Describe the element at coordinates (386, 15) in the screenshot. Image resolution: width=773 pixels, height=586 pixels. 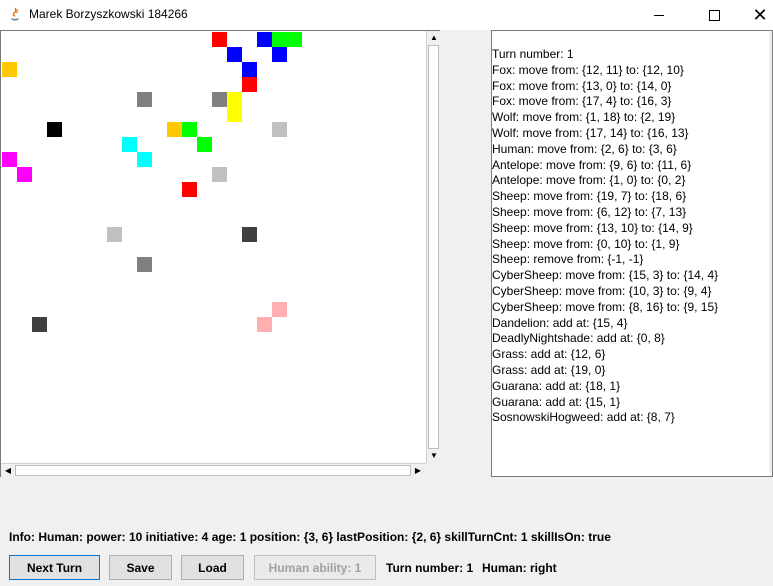
I see `title-bar: Marek Borzyszkowski 184266 ✕` at that location.